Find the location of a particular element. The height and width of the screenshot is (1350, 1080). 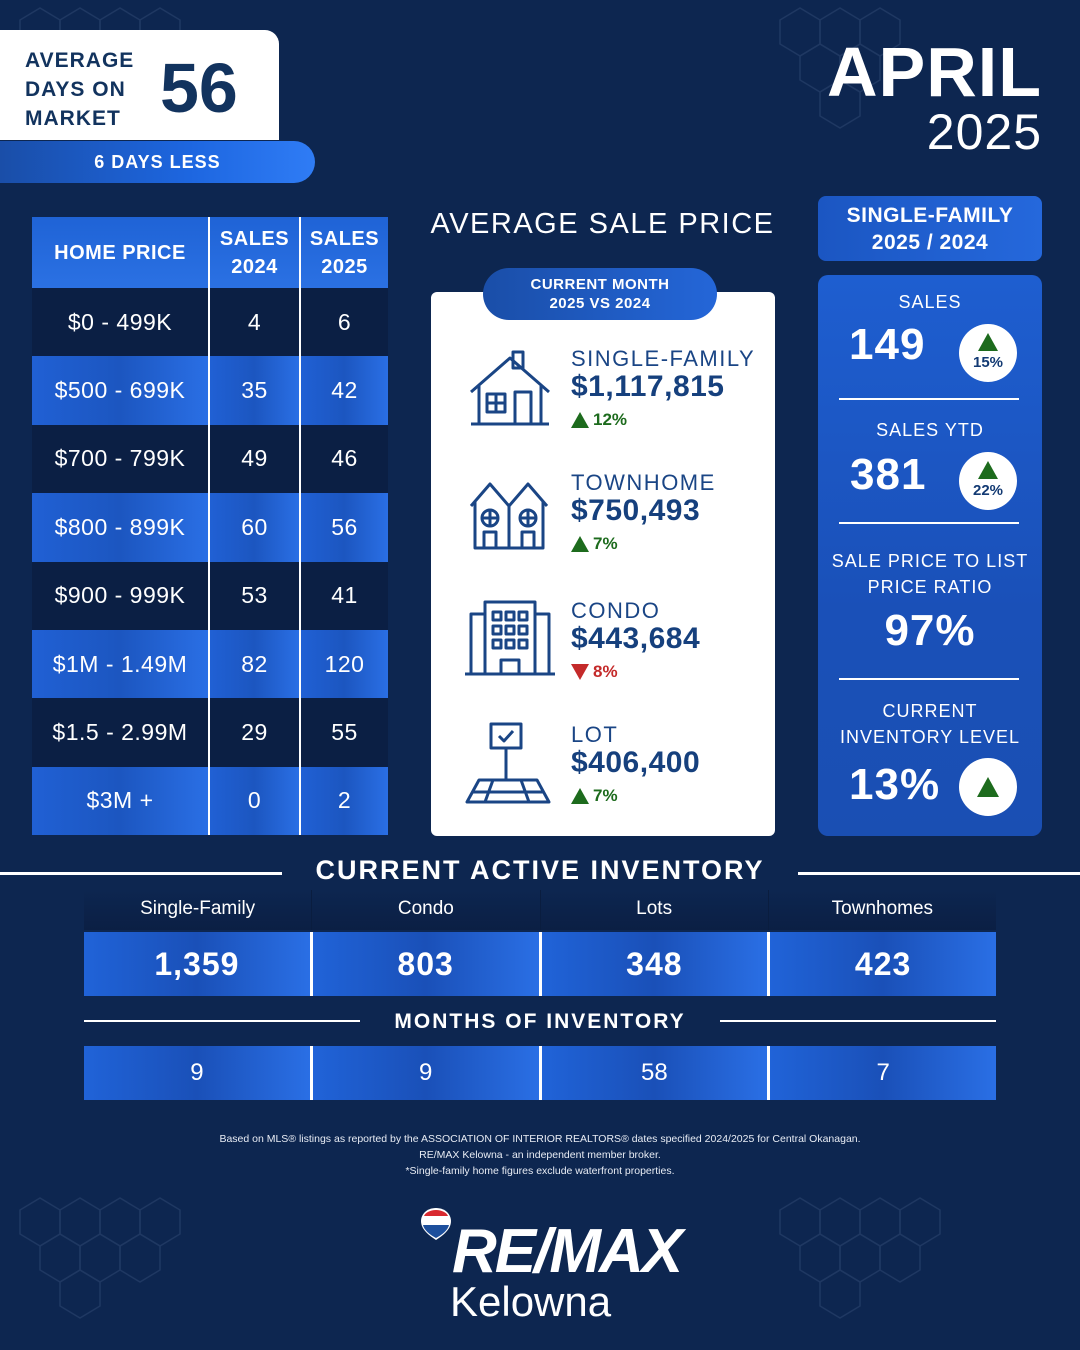

inventory-category: Townhomes is located at coordinates (882, 910).